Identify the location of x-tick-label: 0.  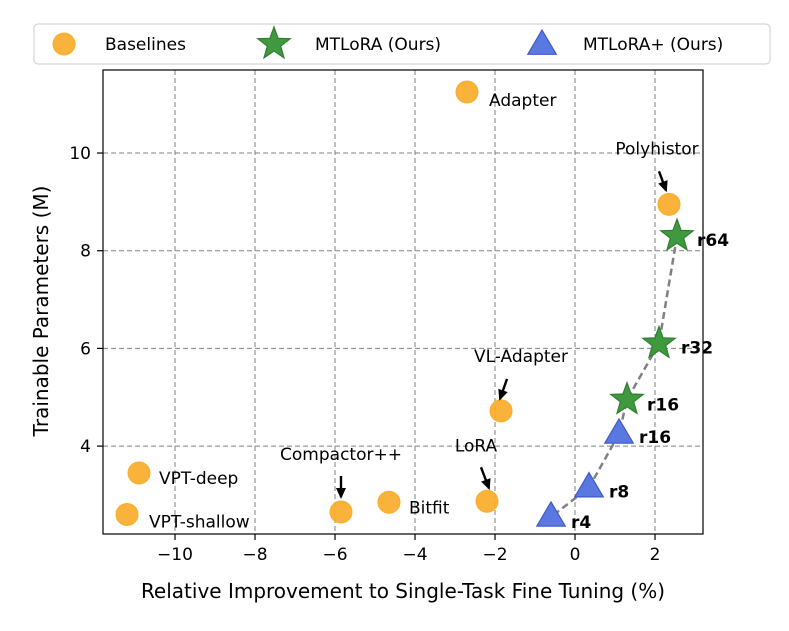
(575, 555).